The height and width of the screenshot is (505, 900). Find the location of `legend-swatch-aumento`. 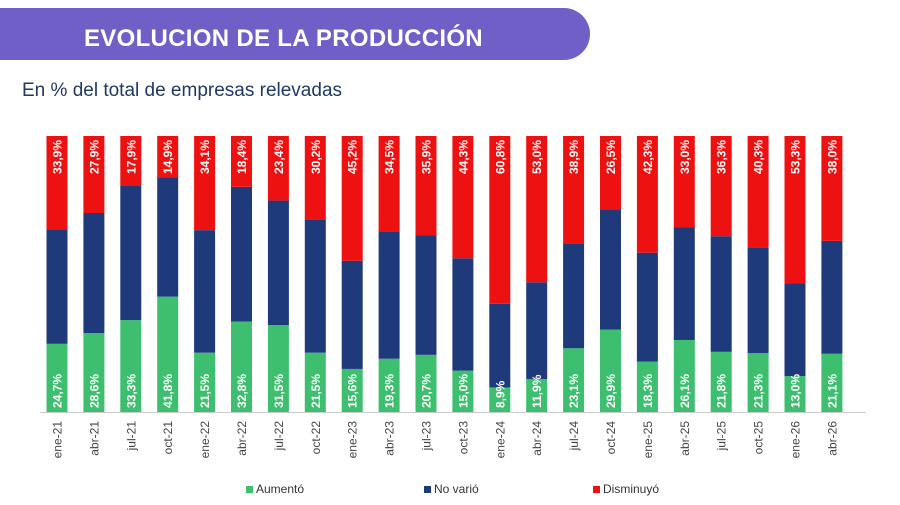

legend-swatch-aumento is located at coordinates (249, 489).